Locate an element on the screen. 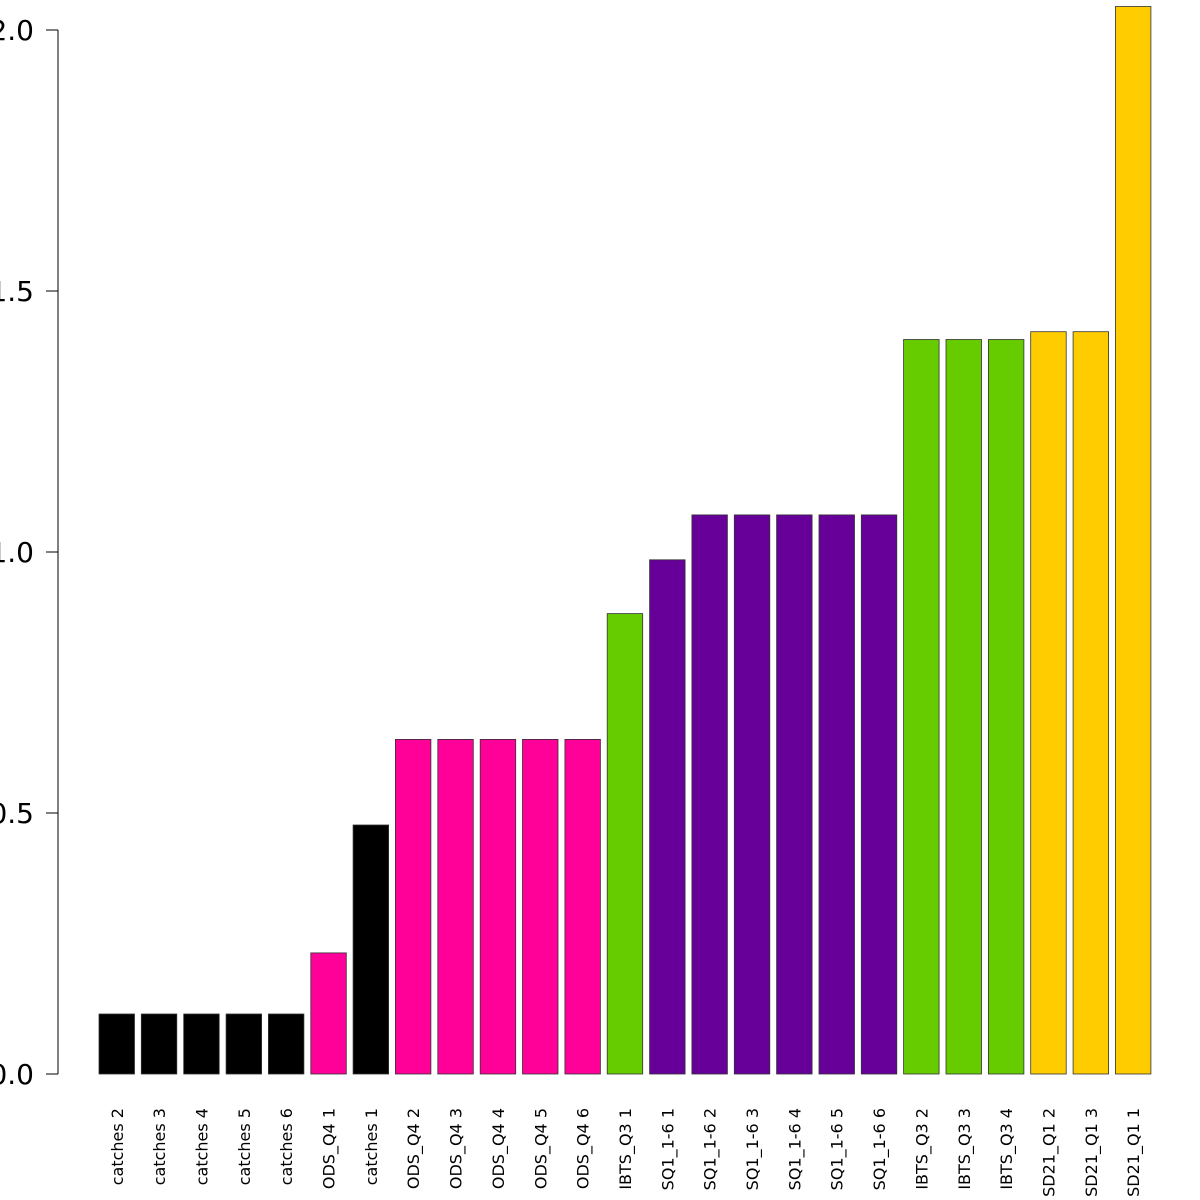 The width and height of the screenshot is (1200, 1200). x-tick-label: ODS_Q4 2 is located at coordinates (414, 1148).